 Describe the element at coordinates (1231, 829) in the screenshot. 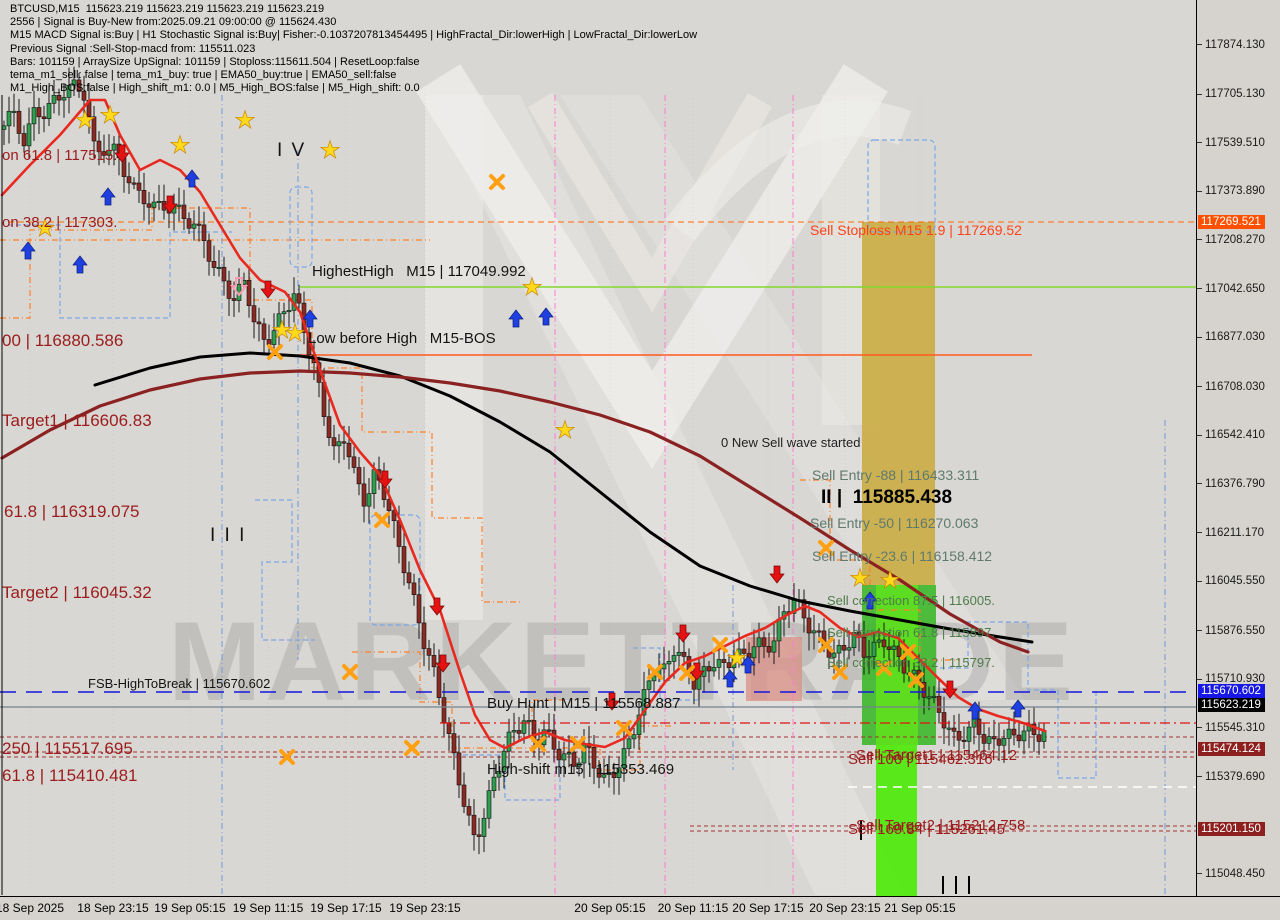

I see `price-tag: 115201.150` at that location.